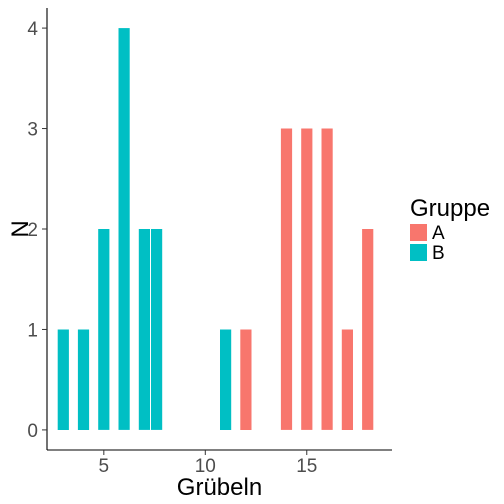 This screenshot has height=504, width=504. I want to click on y-tick-label: 3, so click(32, 130).